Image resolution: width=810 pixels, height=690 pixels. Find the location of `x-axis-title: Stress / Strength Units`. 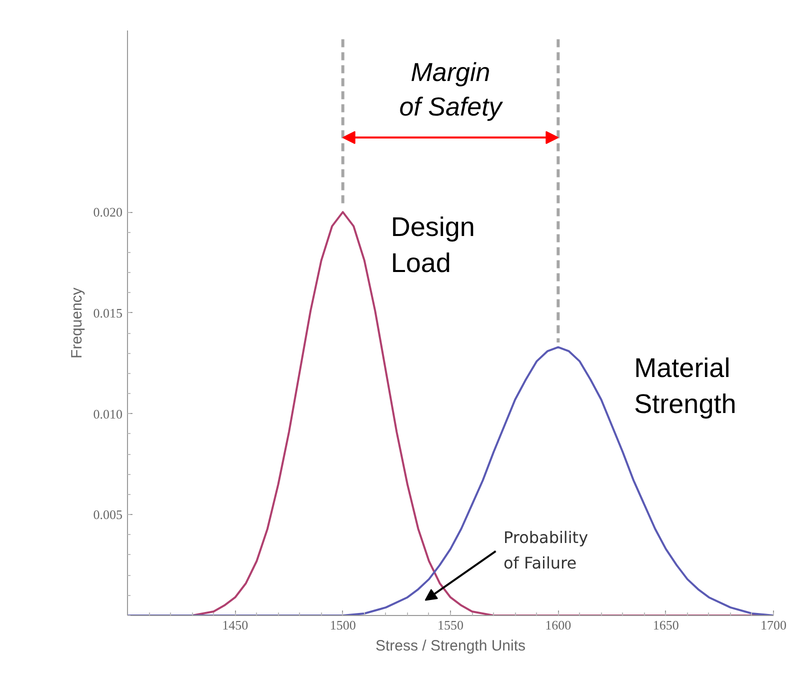

x-axis-title: Stress / Strength Units is located at coordinates (450, 646).